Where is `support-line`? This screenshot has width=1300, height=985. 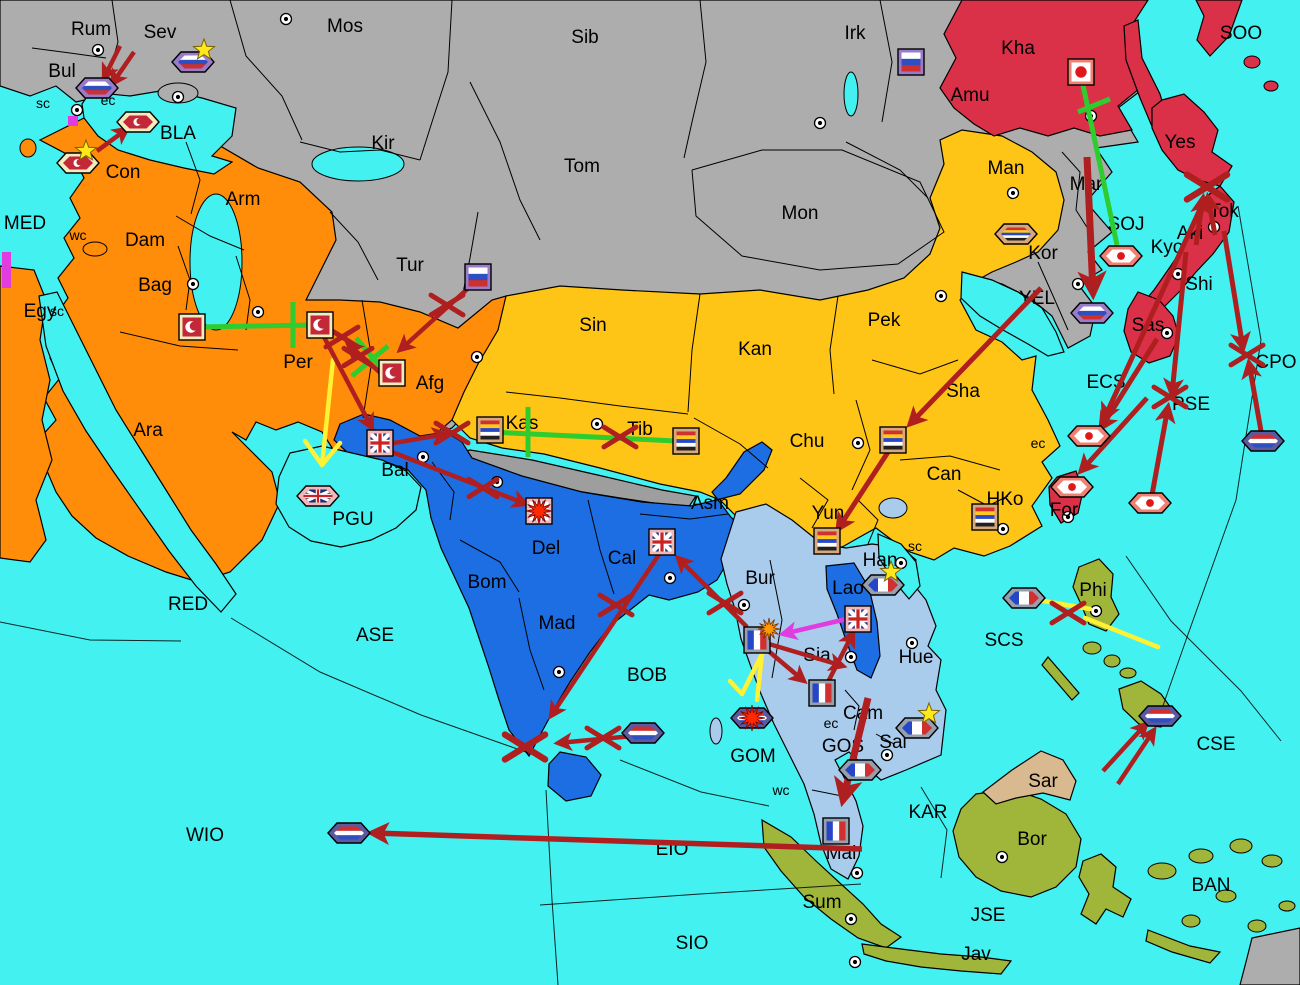 support-line is located at coordinates (1100, 165).